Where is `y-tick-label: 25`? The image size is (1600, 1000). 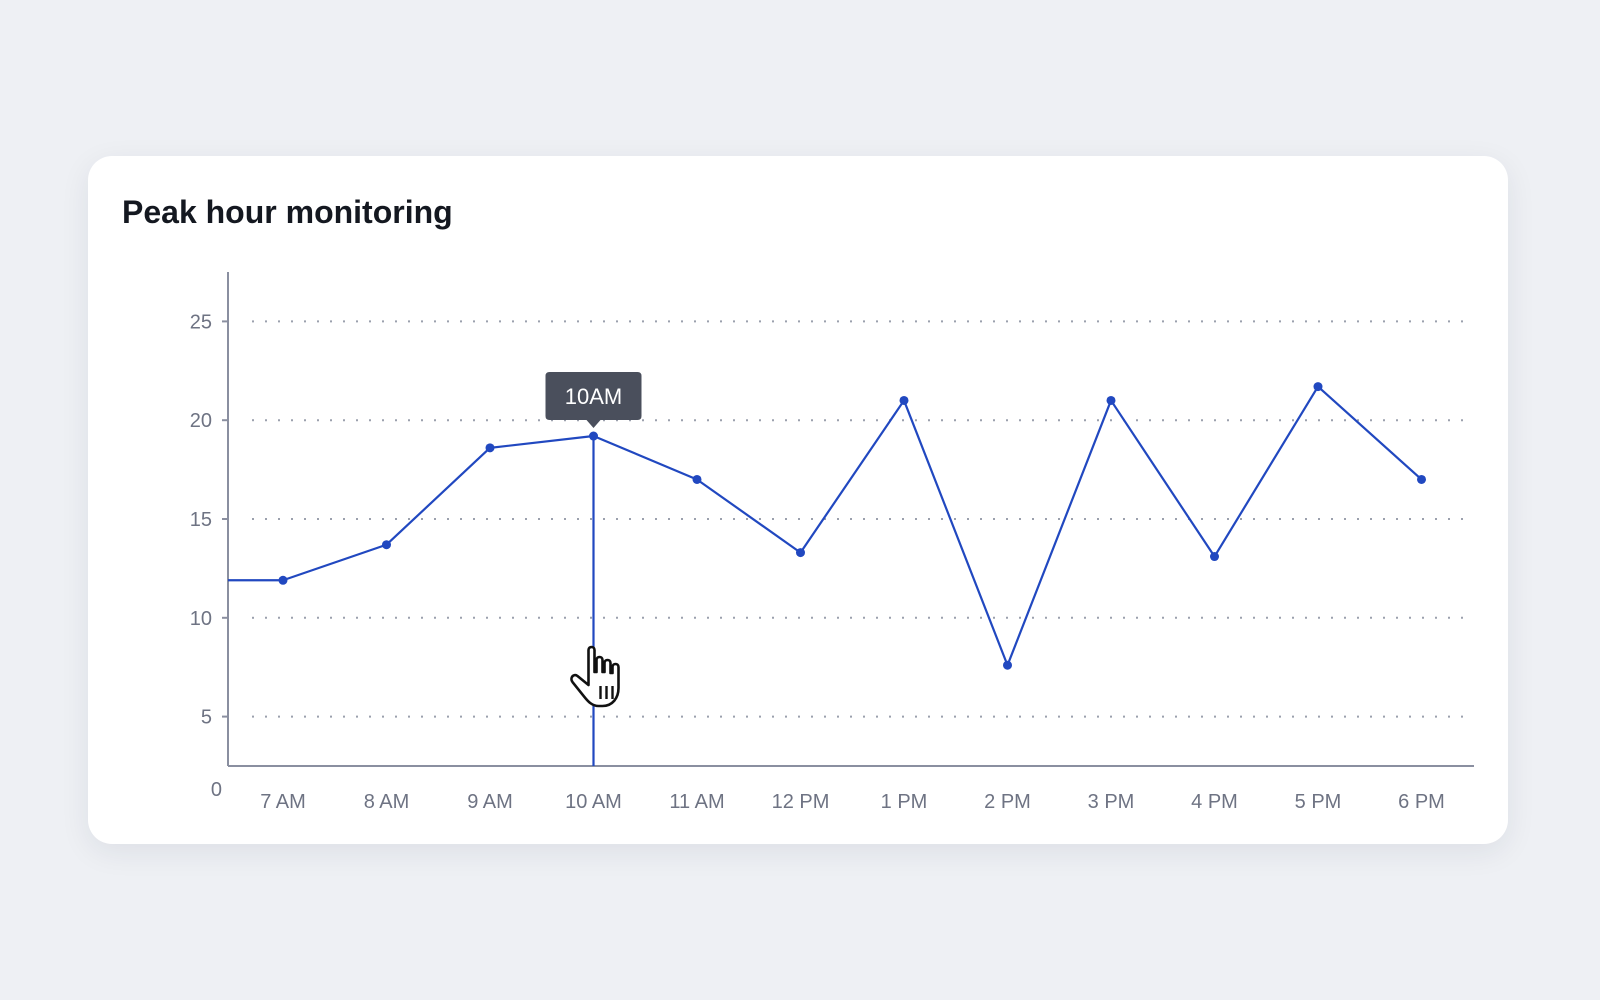 y-tick-label: 25 is located at coordinates (201, 322).